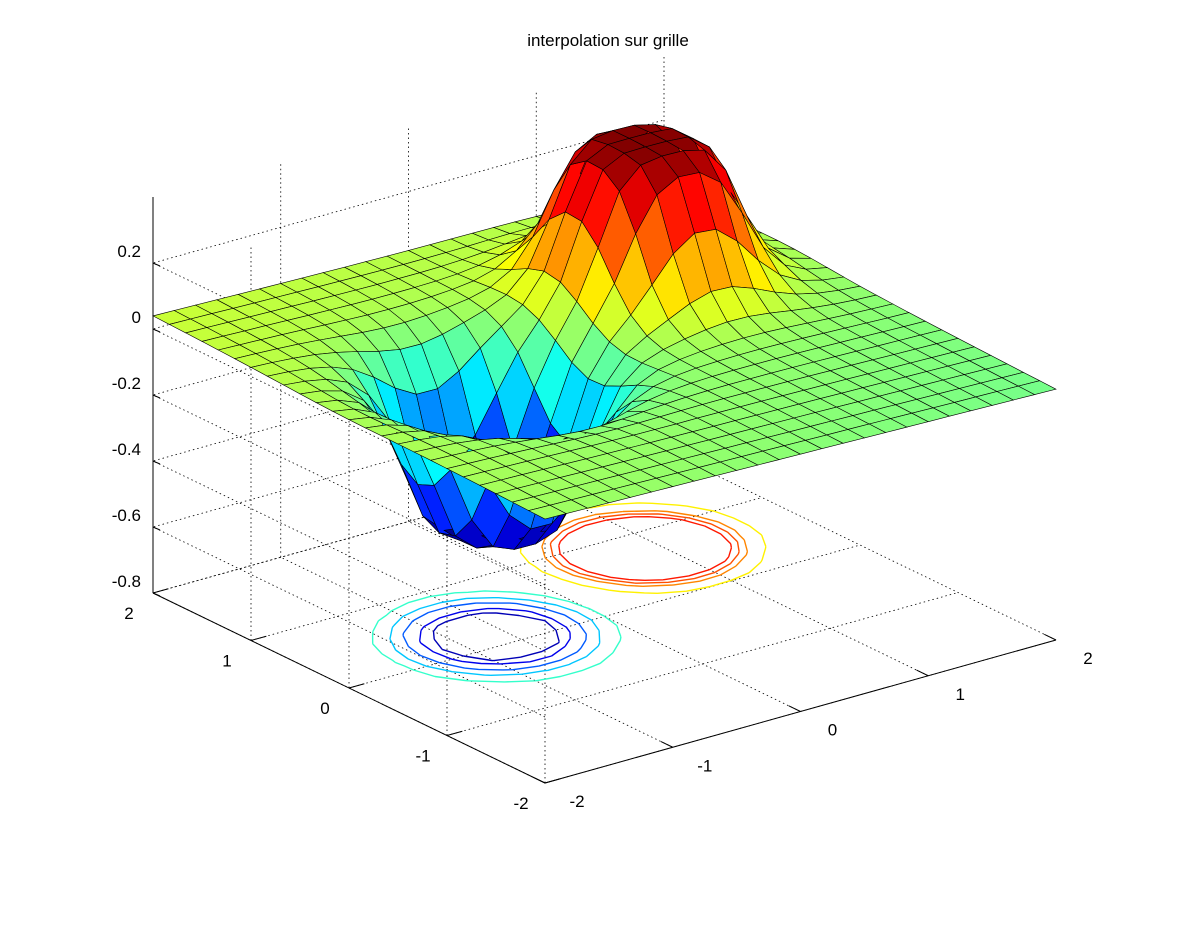  What do you see at coordinates (1087, 658) in the screenshot?
I see `x-tick-label: 2` at bounding box center [1087, 658].